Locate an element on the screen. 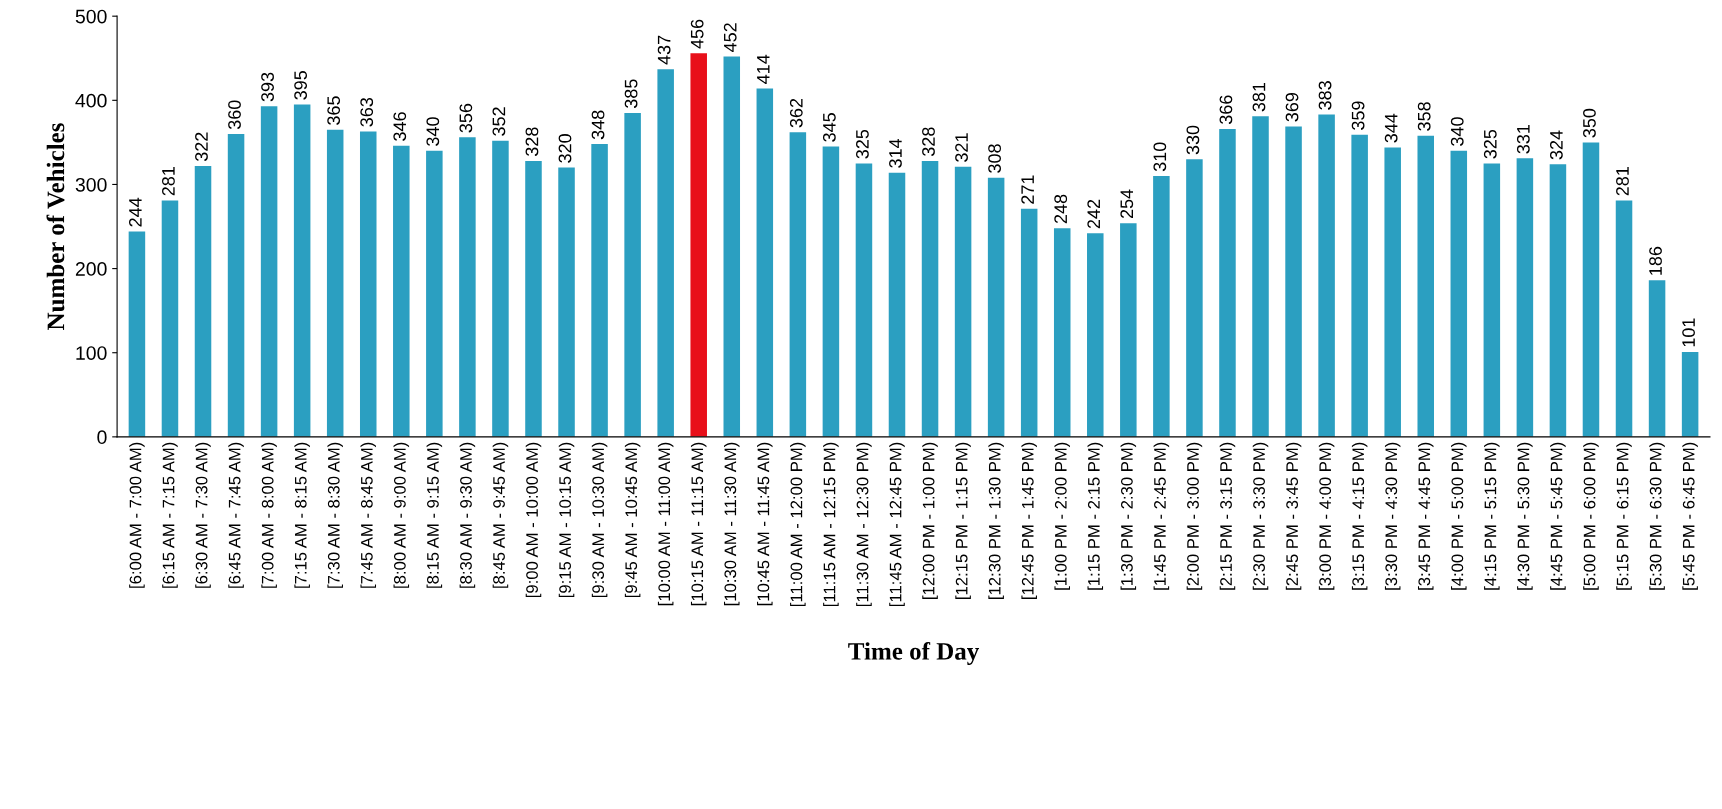 The width and height of the screenshot is (1722, 809). data-label: 330 is located at coordinates (1193, 140).